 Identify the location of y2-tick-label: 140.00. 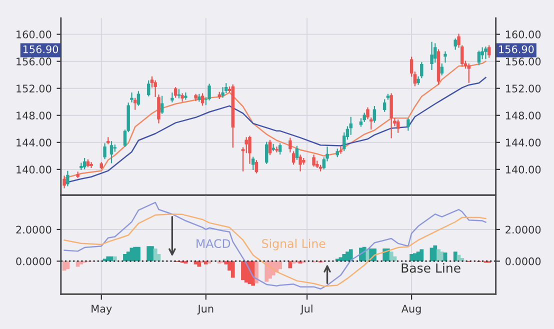
(523, 170).